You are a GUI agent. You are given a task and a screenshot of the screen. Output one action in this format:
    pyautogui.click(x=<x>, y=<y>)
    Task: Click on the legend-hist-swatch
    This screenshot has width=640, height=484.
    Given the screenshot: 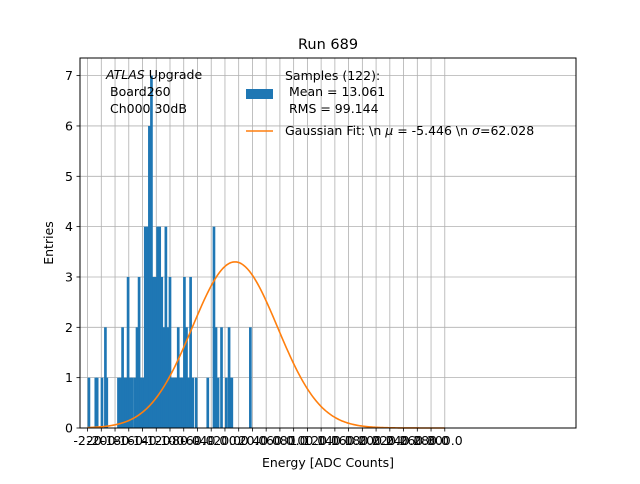 What is the action you would take?
    pyautogui.click(x=259, y=94)
    